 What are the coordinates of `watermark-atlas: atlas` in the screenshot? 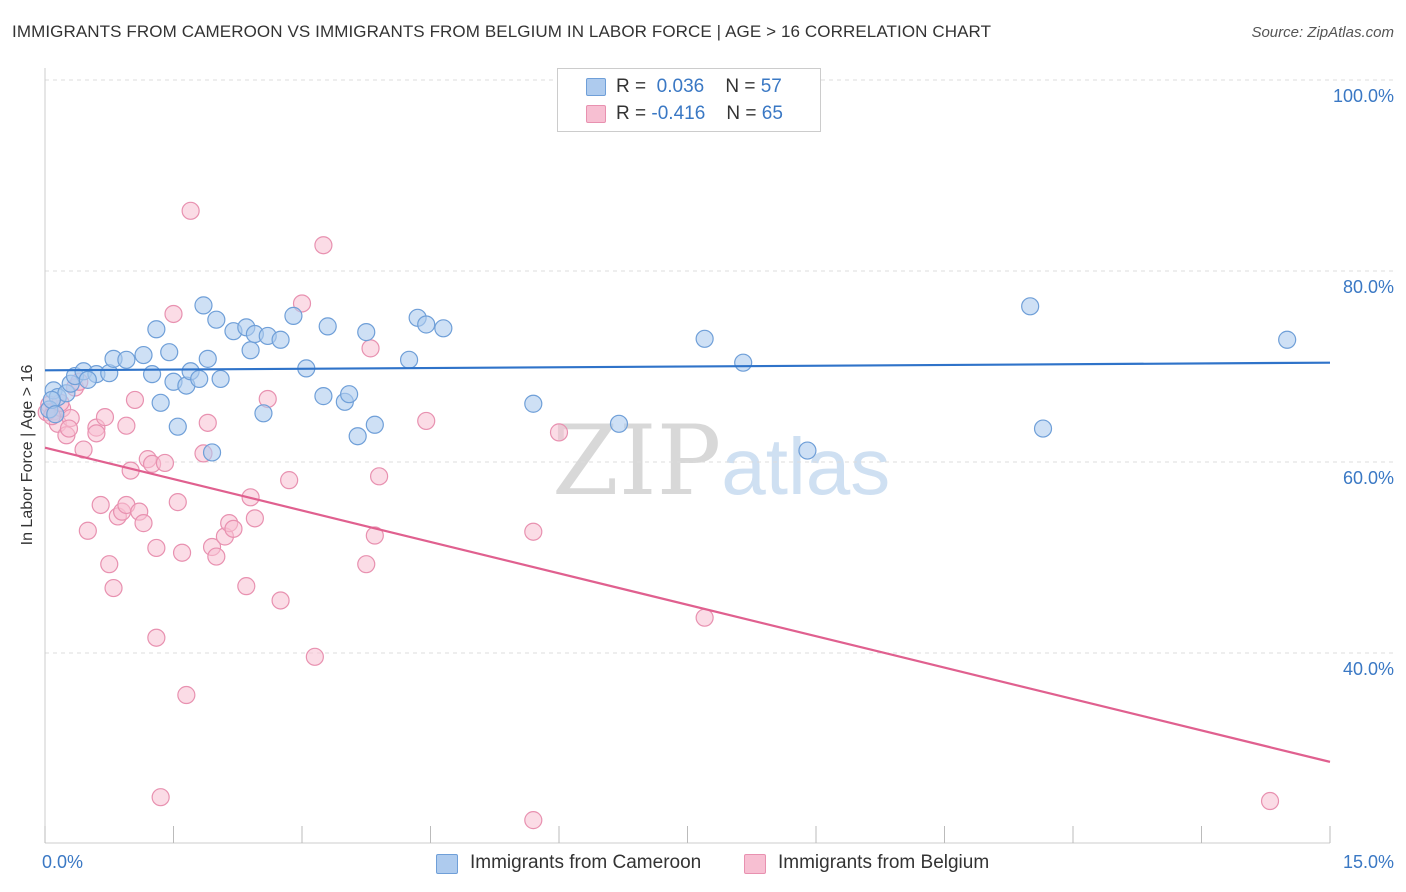 It's located at (806, 466).